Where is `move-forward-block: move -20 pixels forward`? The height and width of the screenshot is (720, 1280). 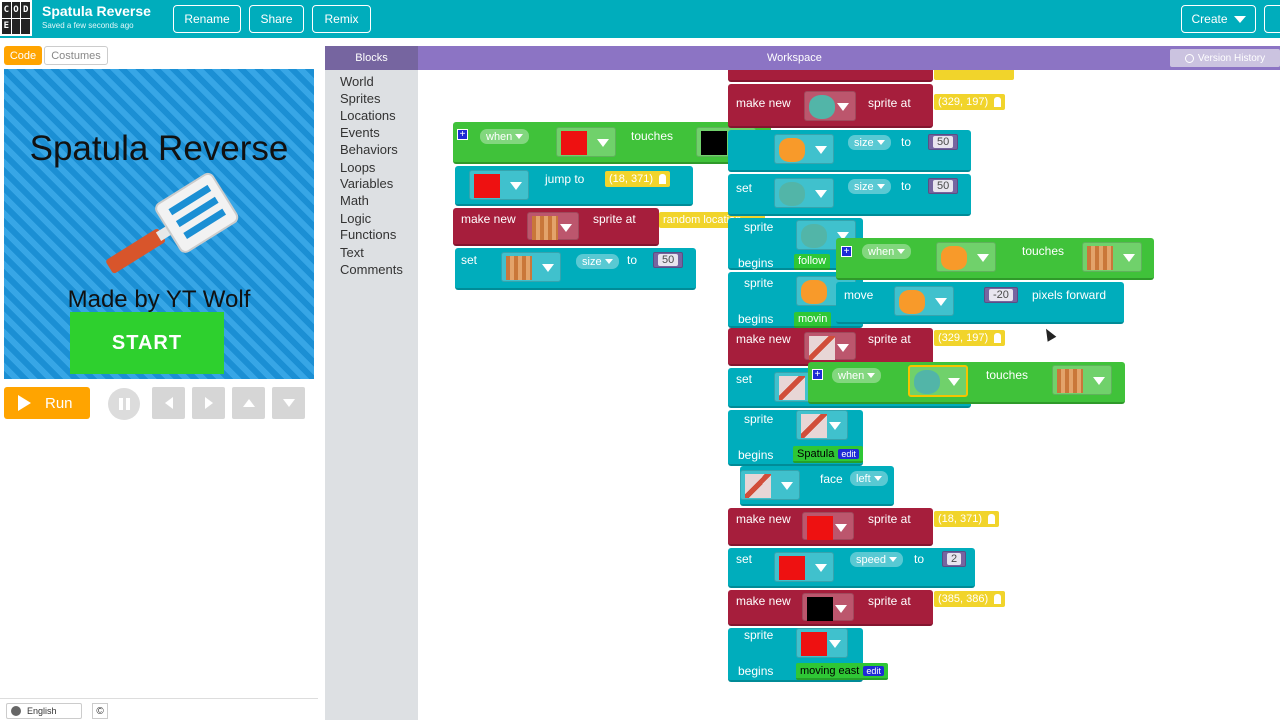 move-forward-block: move -20 pixels forward is located at coordinates (980, 303).